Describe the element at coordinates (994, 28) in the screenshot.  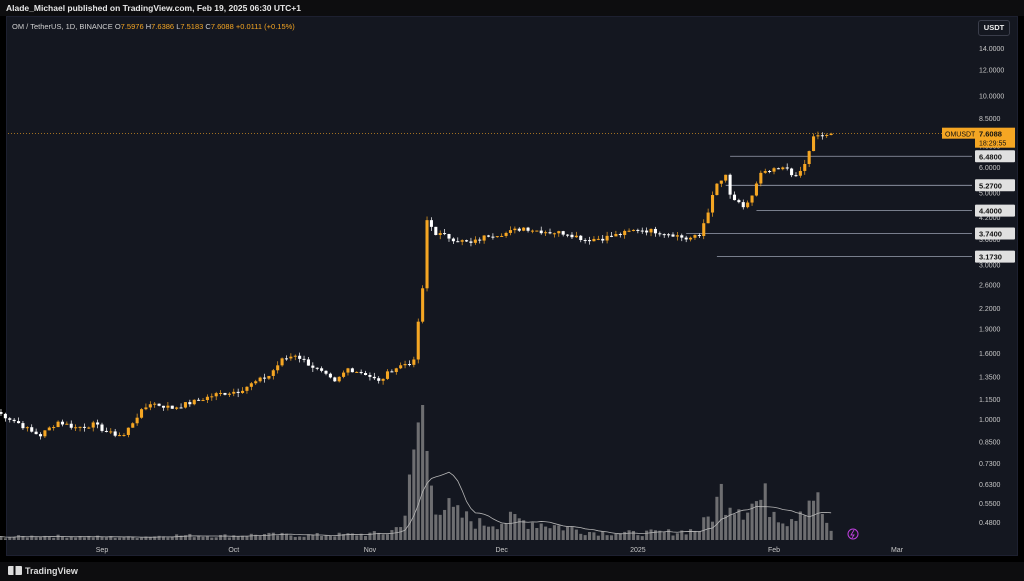
I see `currency-button: USDT` at that location.